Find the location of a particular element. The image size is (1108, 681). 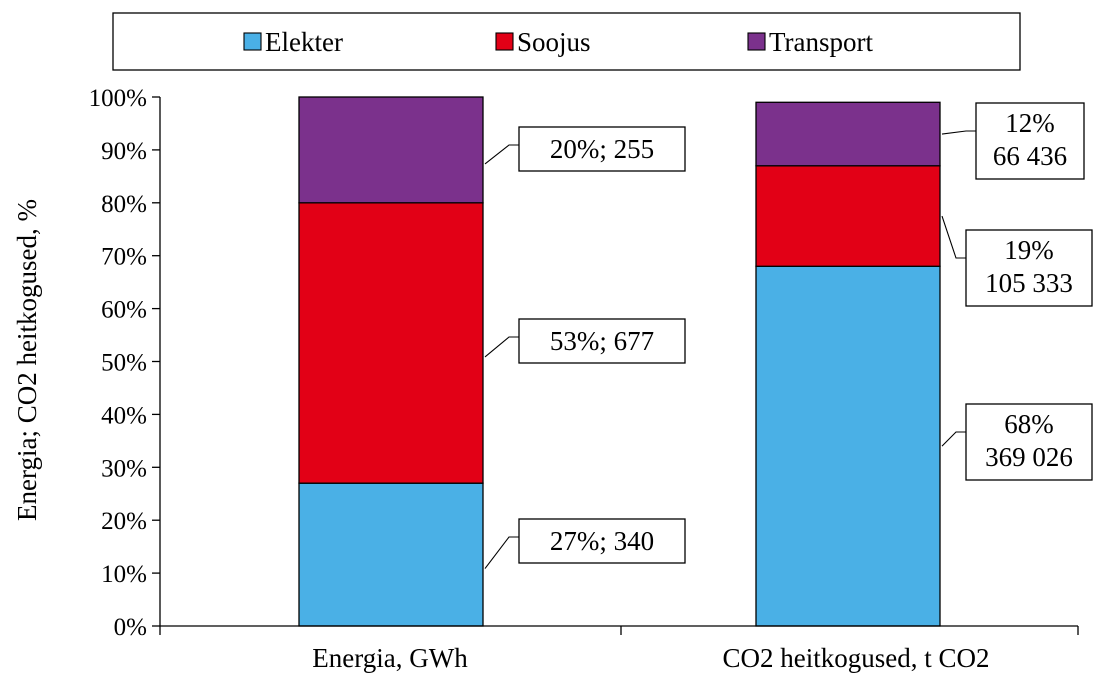

y-axis: 0% 10% 20% 30% 40% 50% 60% 70% 80% 90% 100% is located at coordinates (124, 363).